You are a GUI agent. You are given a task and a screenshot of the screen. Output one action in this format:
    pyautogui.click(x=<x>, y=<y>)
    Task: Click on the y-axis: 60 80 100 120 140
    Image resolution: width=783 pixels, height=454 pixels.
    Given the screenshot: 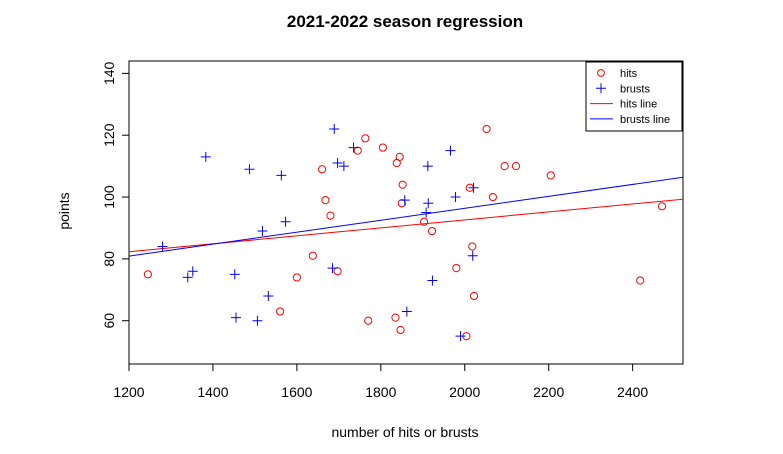 What is the action you would take?
    pyautogui.click(x=115, y=195)
    